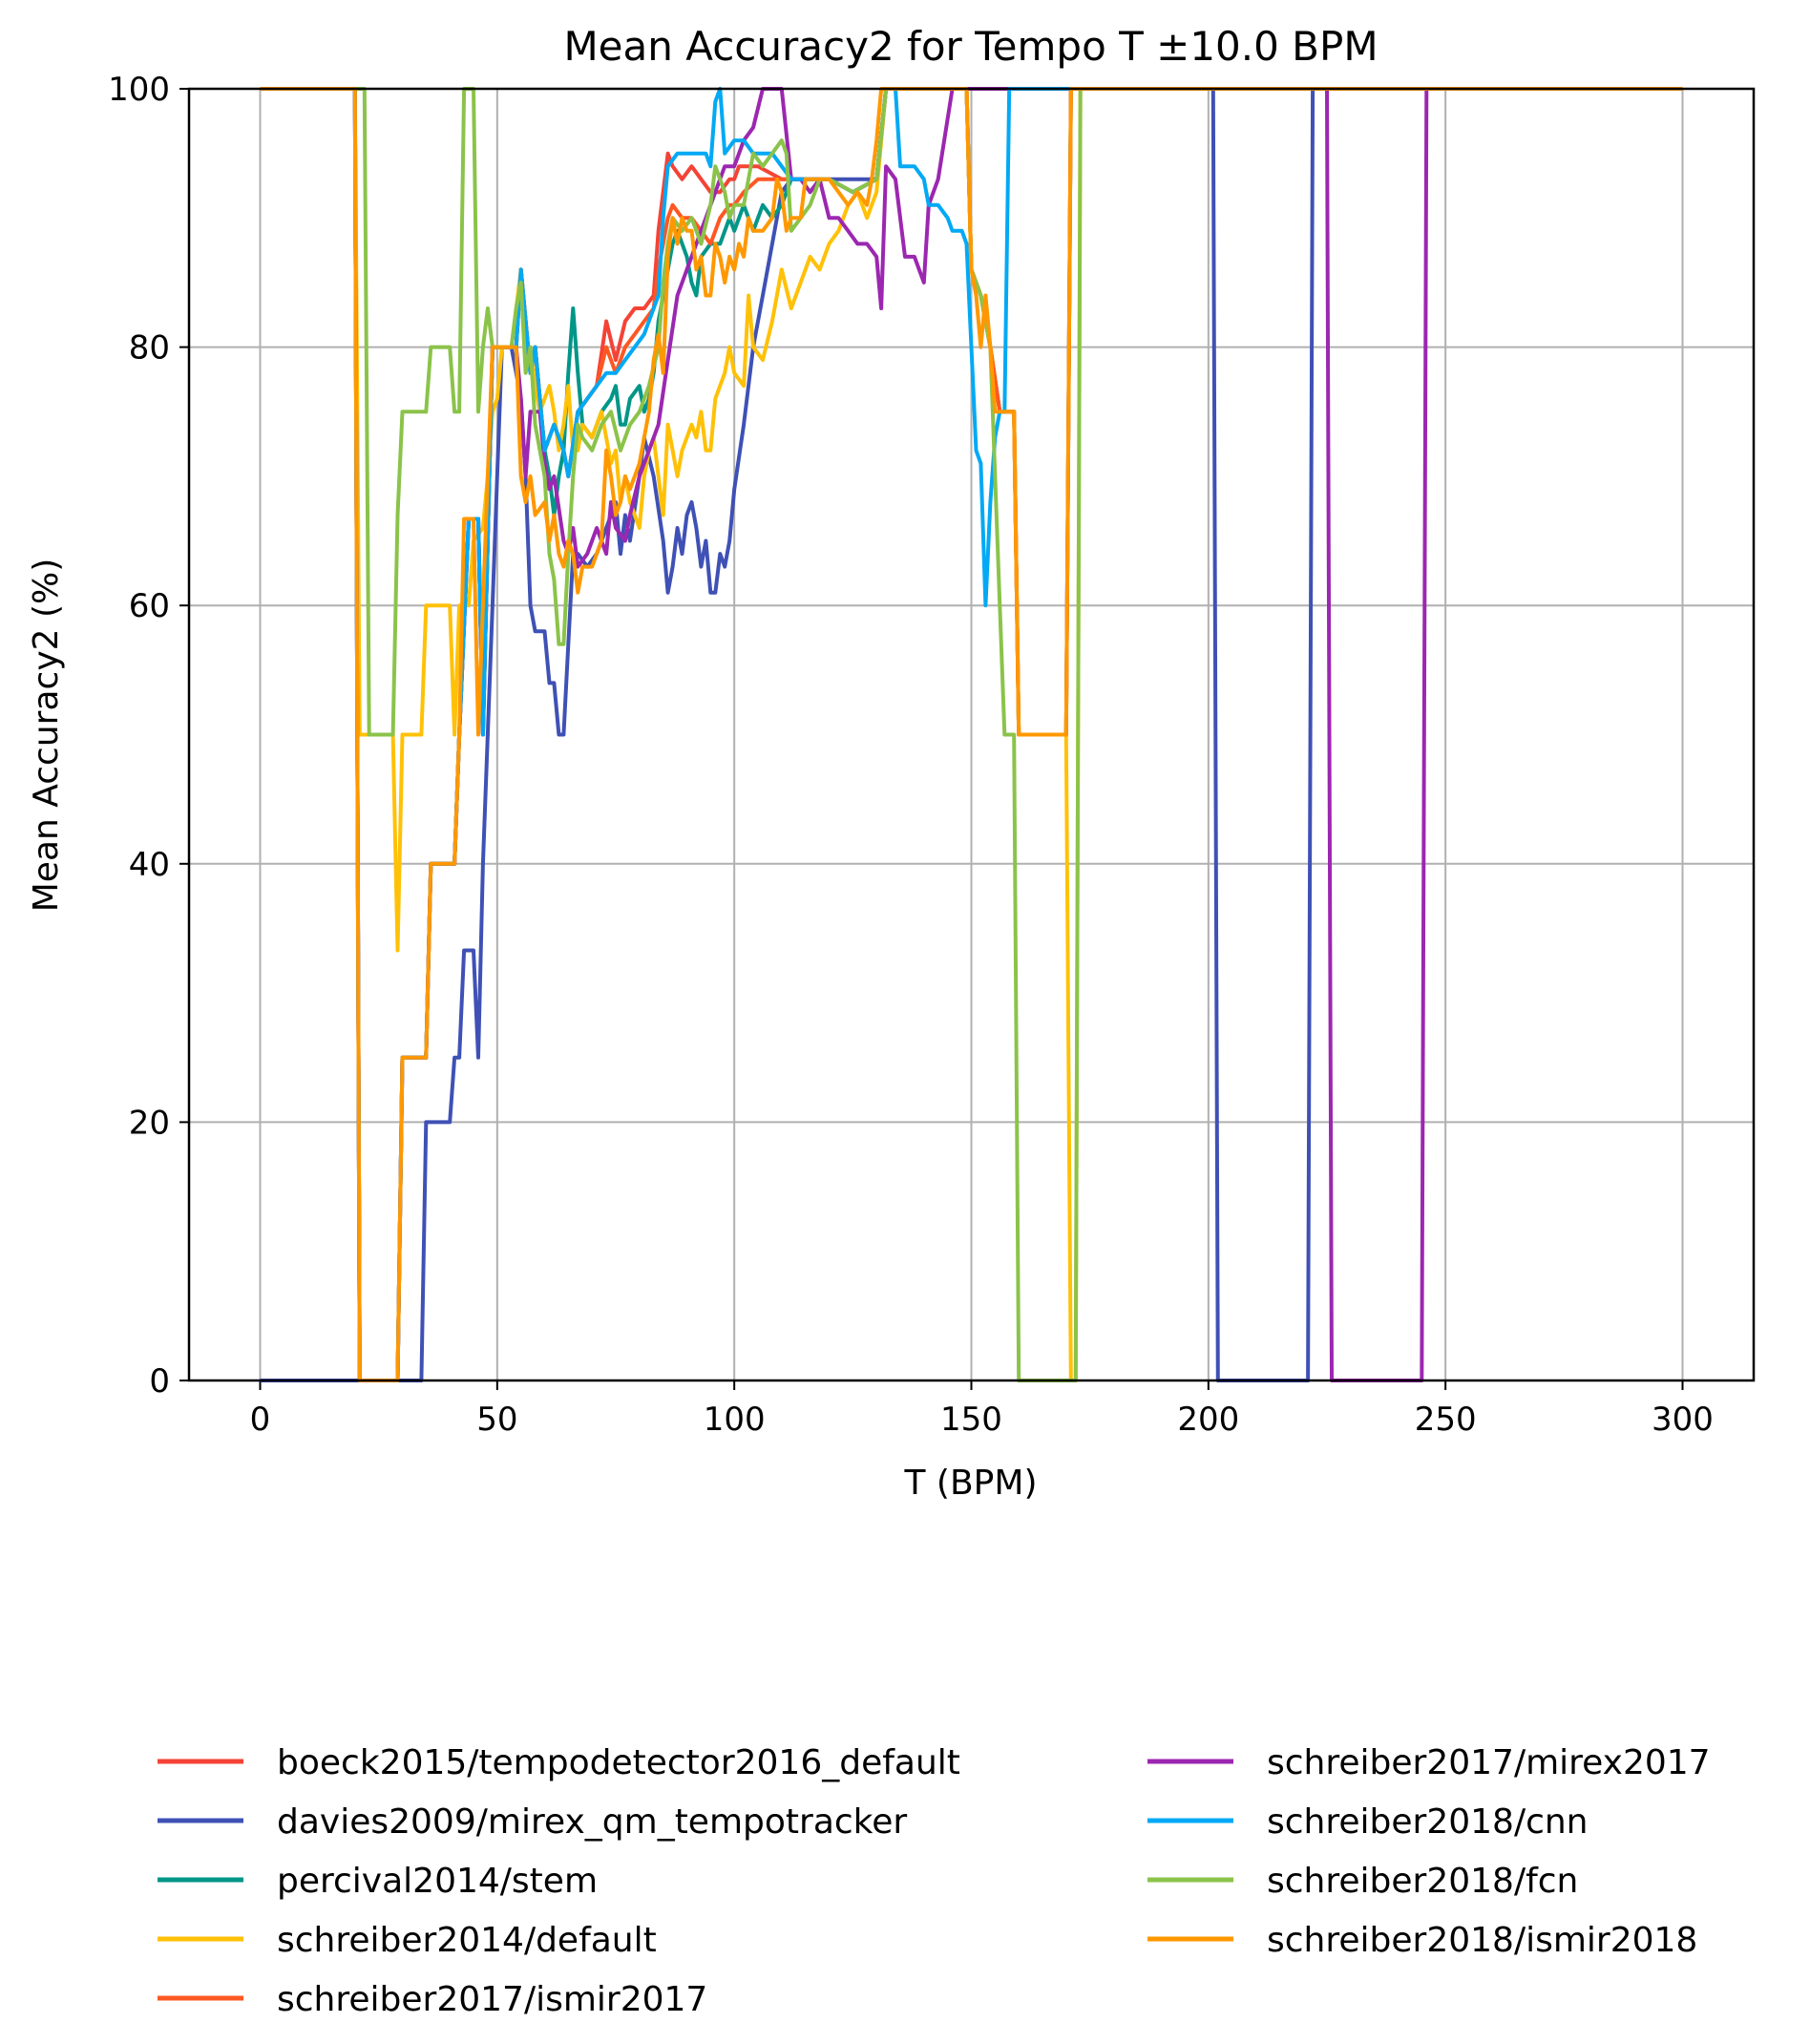  What do you see at coordinates (618, 1762) in the screenshot?
I see `legend-label: boeck2015/tempodetector2016_default` at bounding box center [618, 1762].